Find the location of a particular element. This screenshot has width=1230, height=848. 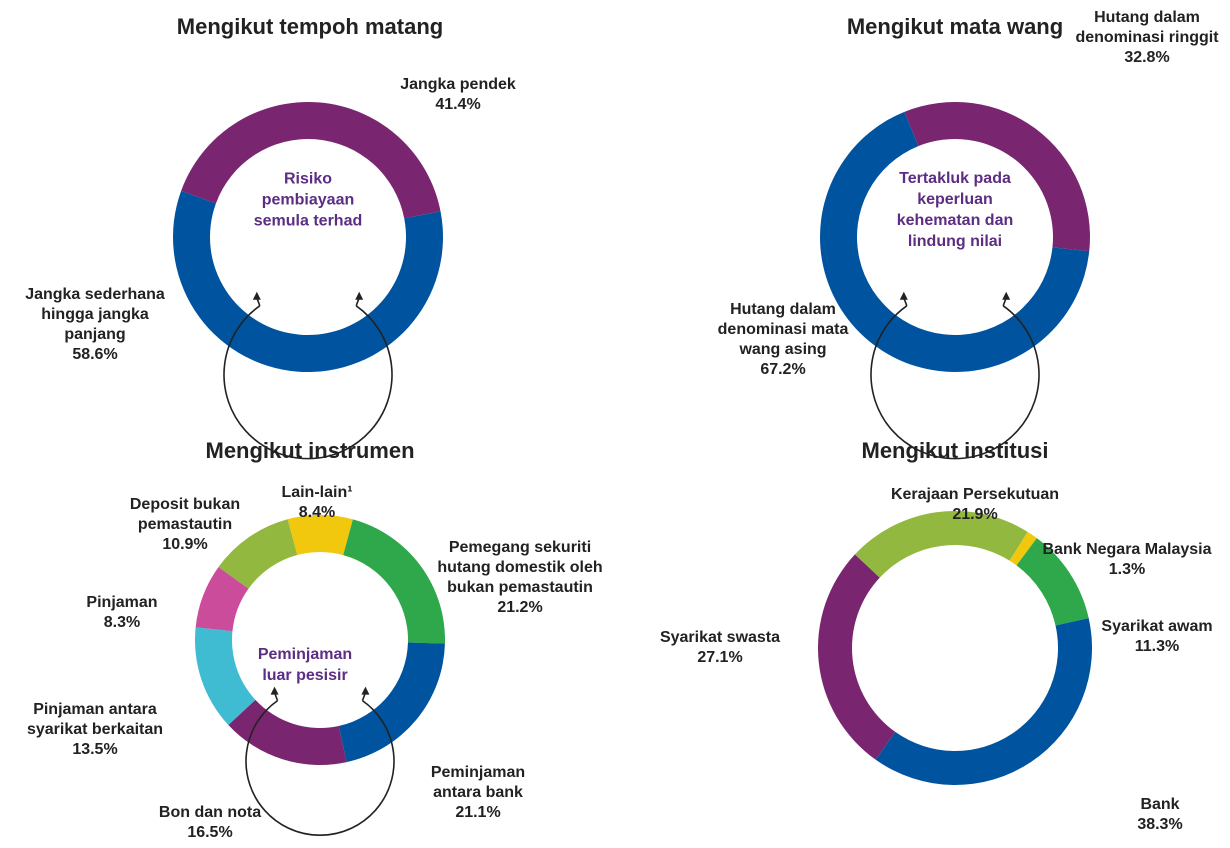

segment-label: Hutang dalam denominasi ringgit 32.8% is located at coordinates (1147, 38).